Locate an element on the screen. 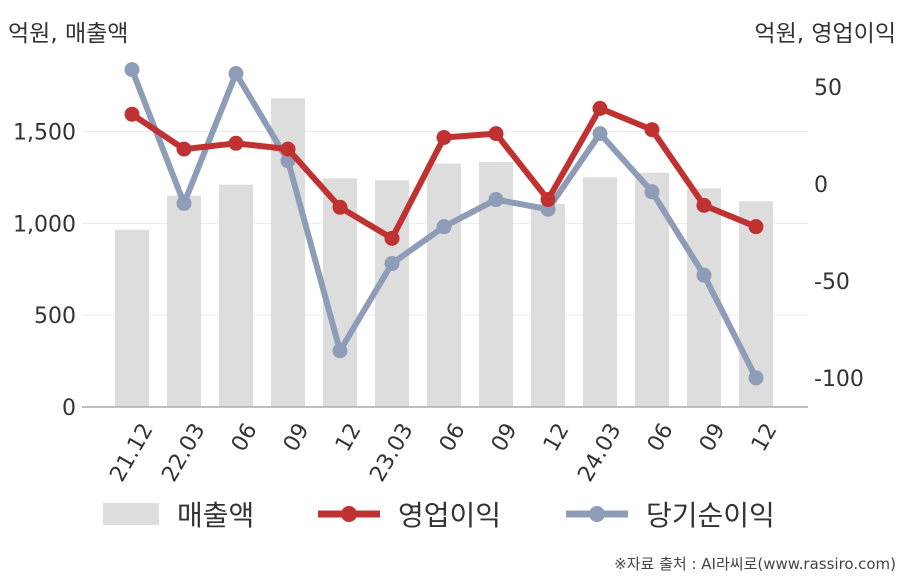 The image size is (908, 580). legend-label-operating-profit: 영업이익 is located at coordinates (450, 515).